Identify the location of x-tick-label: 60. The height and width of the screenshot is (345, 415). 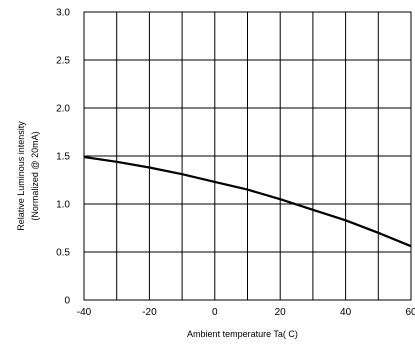
(410, 312).